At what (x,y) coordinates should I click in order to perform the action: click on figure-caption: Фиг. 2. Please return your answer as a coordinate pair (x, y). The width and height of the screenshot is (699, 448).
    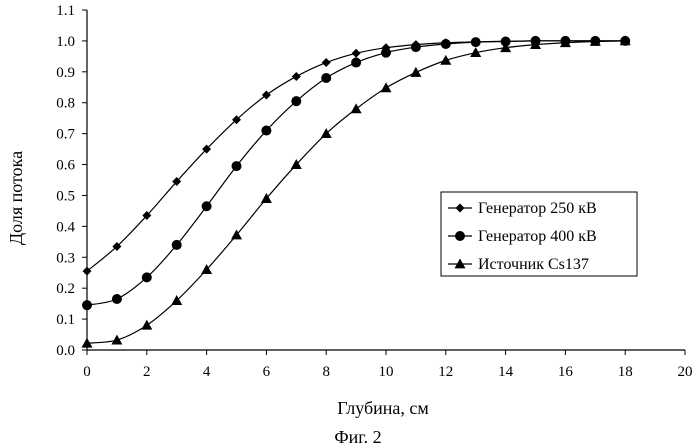
    Looking at the image, I should click on (357, 437).